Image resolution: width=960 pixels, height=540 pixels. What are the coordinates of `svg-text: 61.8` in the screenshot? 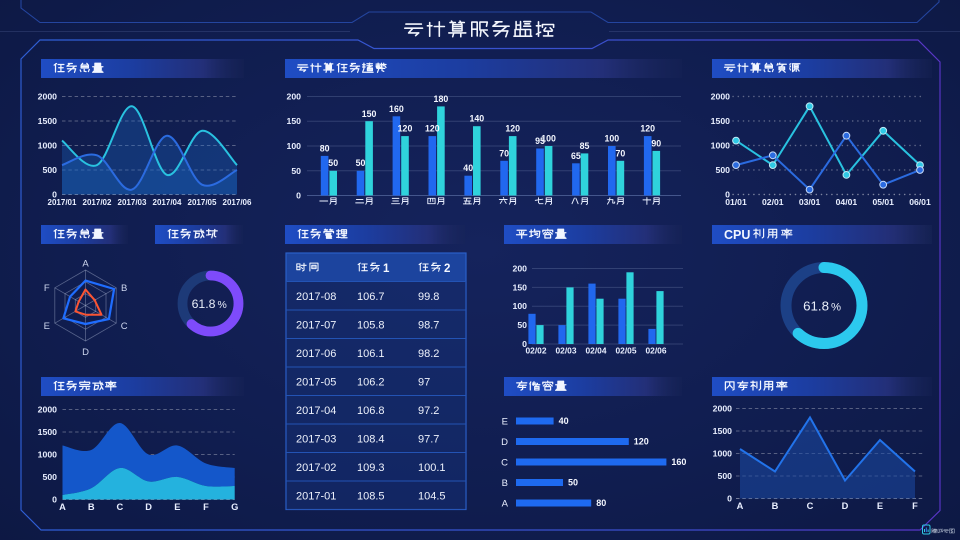 It's located at (204, 304).